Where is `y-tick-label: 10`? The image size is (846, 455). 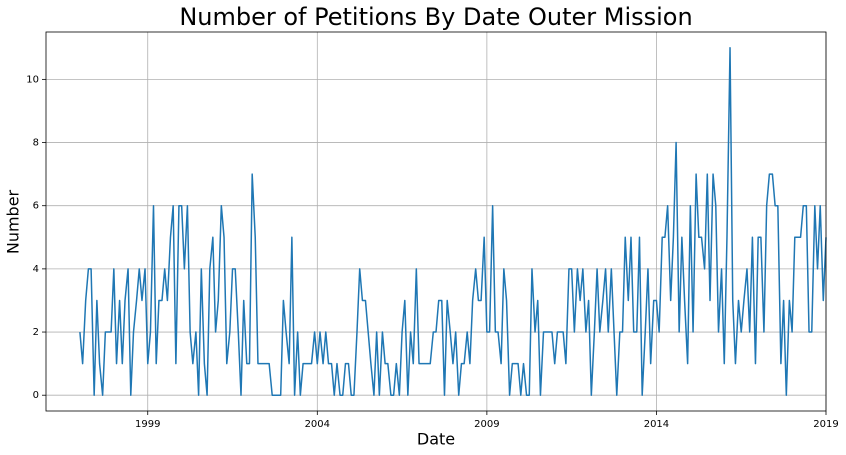 y-tick-label: 10 is located at coordinates (32, 79).